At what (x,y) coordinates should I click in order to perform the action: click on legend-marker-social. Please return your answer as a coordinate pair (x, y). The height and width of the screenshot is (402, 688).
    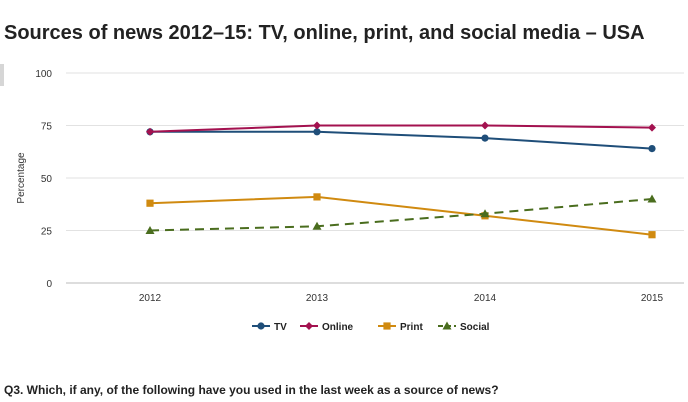
    Looking at the image, I should click on (447, 325).